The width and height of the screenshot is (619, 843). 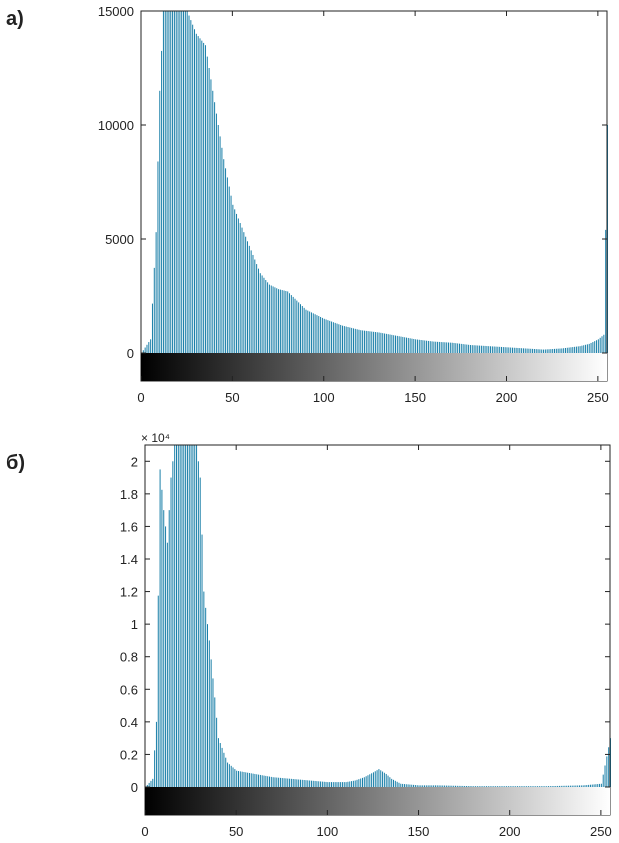 What do you see at coordinates (377, 801) in the screenshot?
I see `grayscale-colorbar-b` at bounding box center [377, 801].